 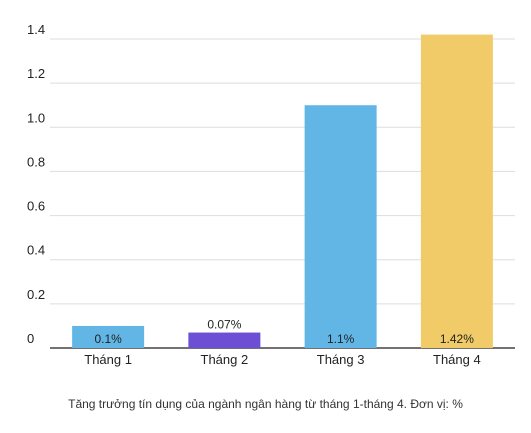 What do you see at coordinates (341, 339) in the screenshot?
I see `data-label: 1.1%` at bounding box center [341, 339].